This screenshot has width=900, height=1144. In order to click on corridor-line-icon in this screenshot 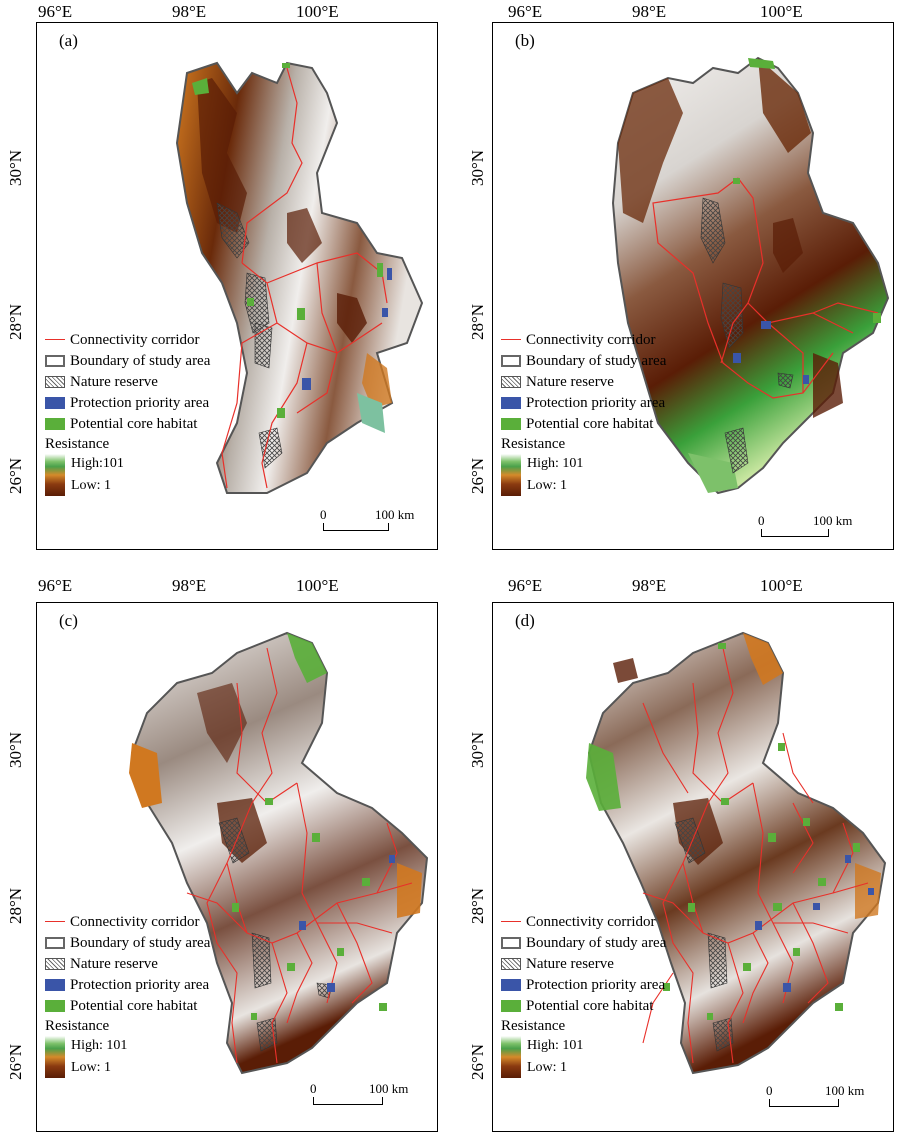, I will do `click(55, 921)`.